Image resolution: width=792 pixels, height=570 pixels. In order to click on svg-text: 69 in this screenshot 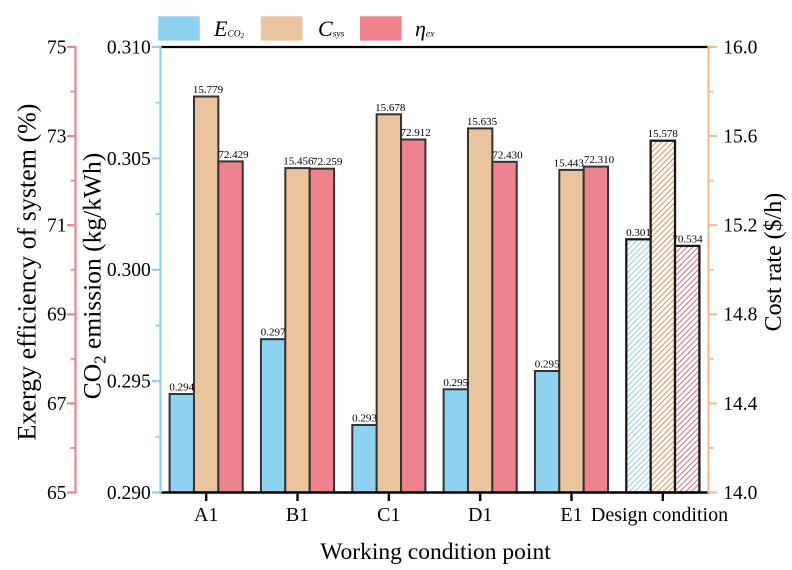, I will do `click(57, 315)`.